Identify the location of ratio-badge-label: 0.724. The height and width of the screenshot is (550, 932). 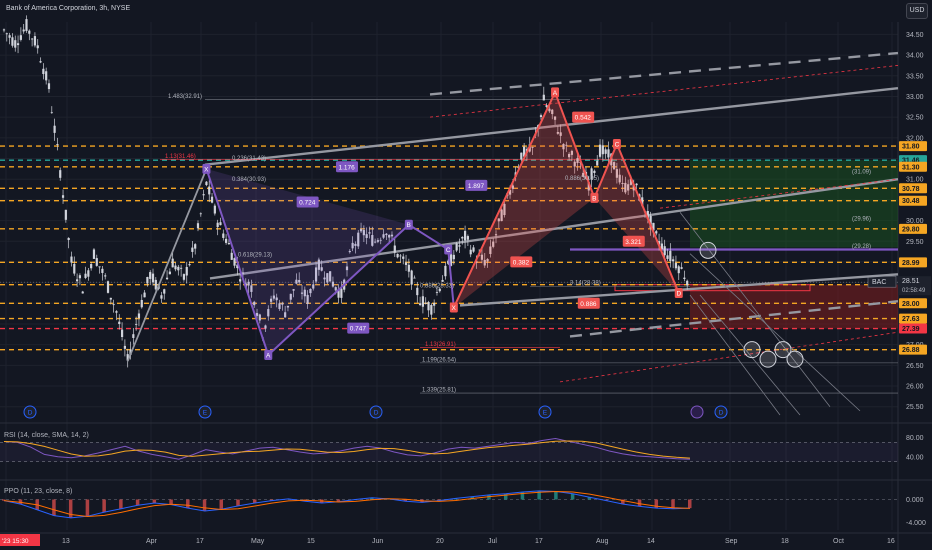
(307, 202).